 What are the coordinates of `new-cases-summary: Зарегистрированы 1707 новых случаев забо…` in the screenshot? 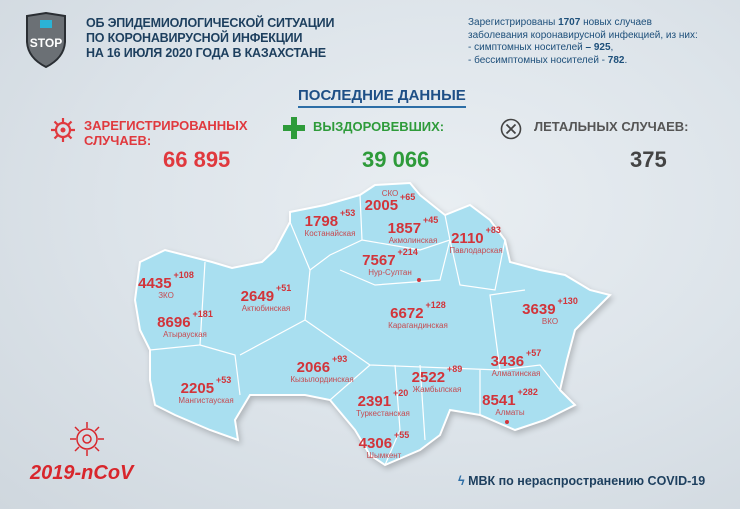 It's located at (583, 41).